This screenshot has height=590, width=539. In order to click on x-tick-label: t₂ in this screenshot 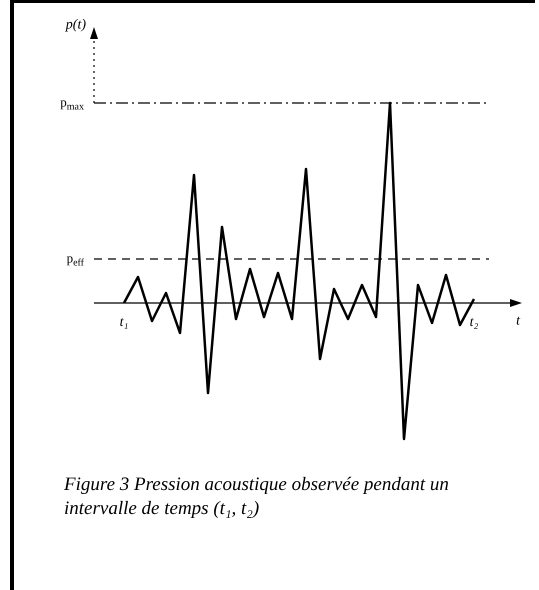, I will do `click(474, 322)`.